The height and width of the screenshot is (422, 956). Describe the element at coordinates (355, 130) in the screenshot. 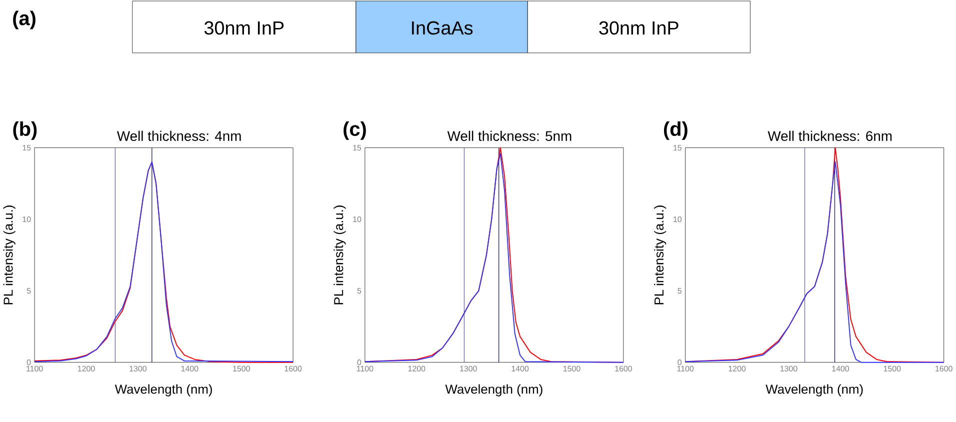

I see `chart-title: (c)` at that location.